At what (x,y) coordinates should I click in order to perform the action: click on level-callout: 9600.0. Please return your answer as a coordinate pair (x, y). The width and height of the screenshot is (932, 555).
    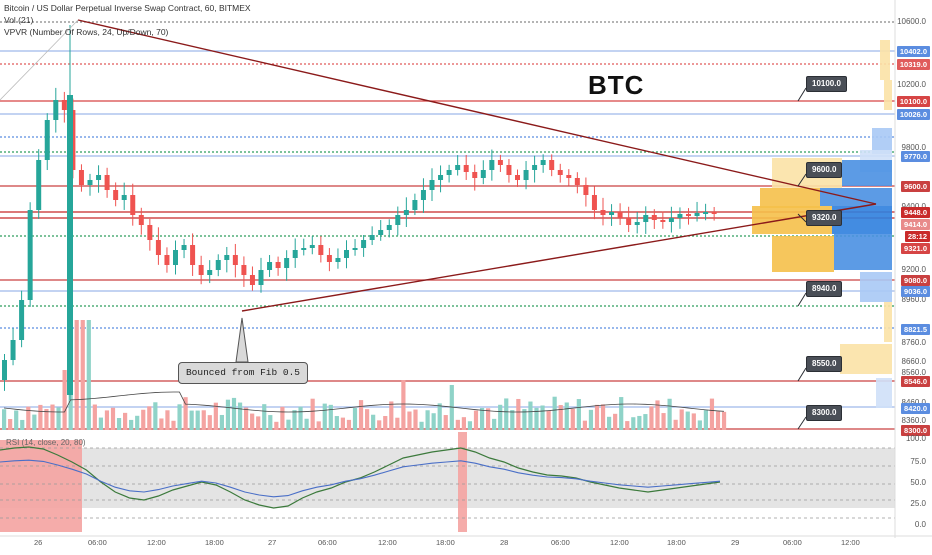
    Looking at the image, I should click on (824, 170).